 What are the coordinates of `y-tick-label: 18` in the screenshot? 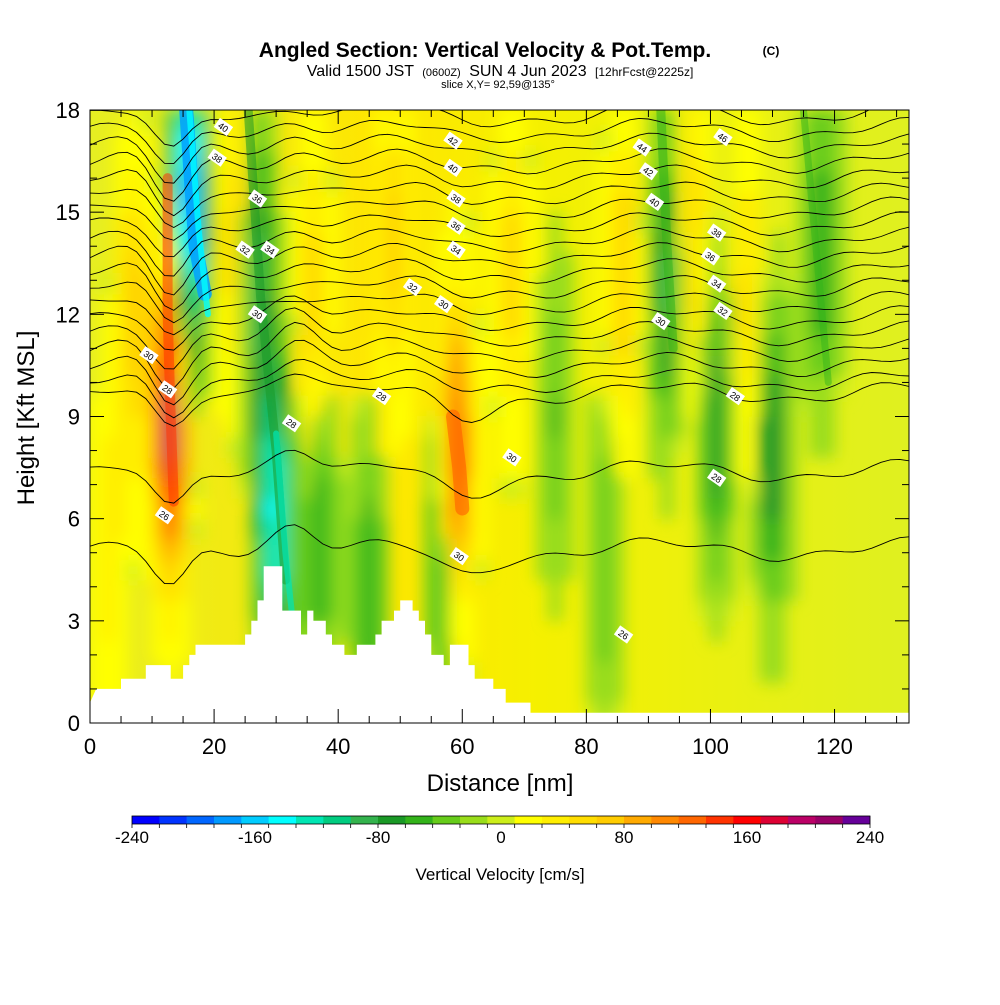 It's located at (68, 110).